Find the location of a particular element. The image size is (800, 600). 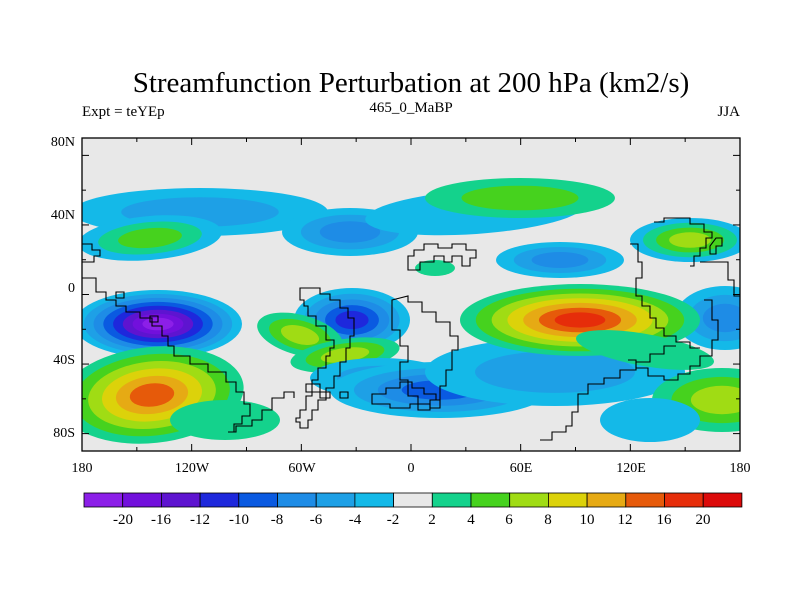

y-tick-label: 80S is located at coordinates (64, 433).